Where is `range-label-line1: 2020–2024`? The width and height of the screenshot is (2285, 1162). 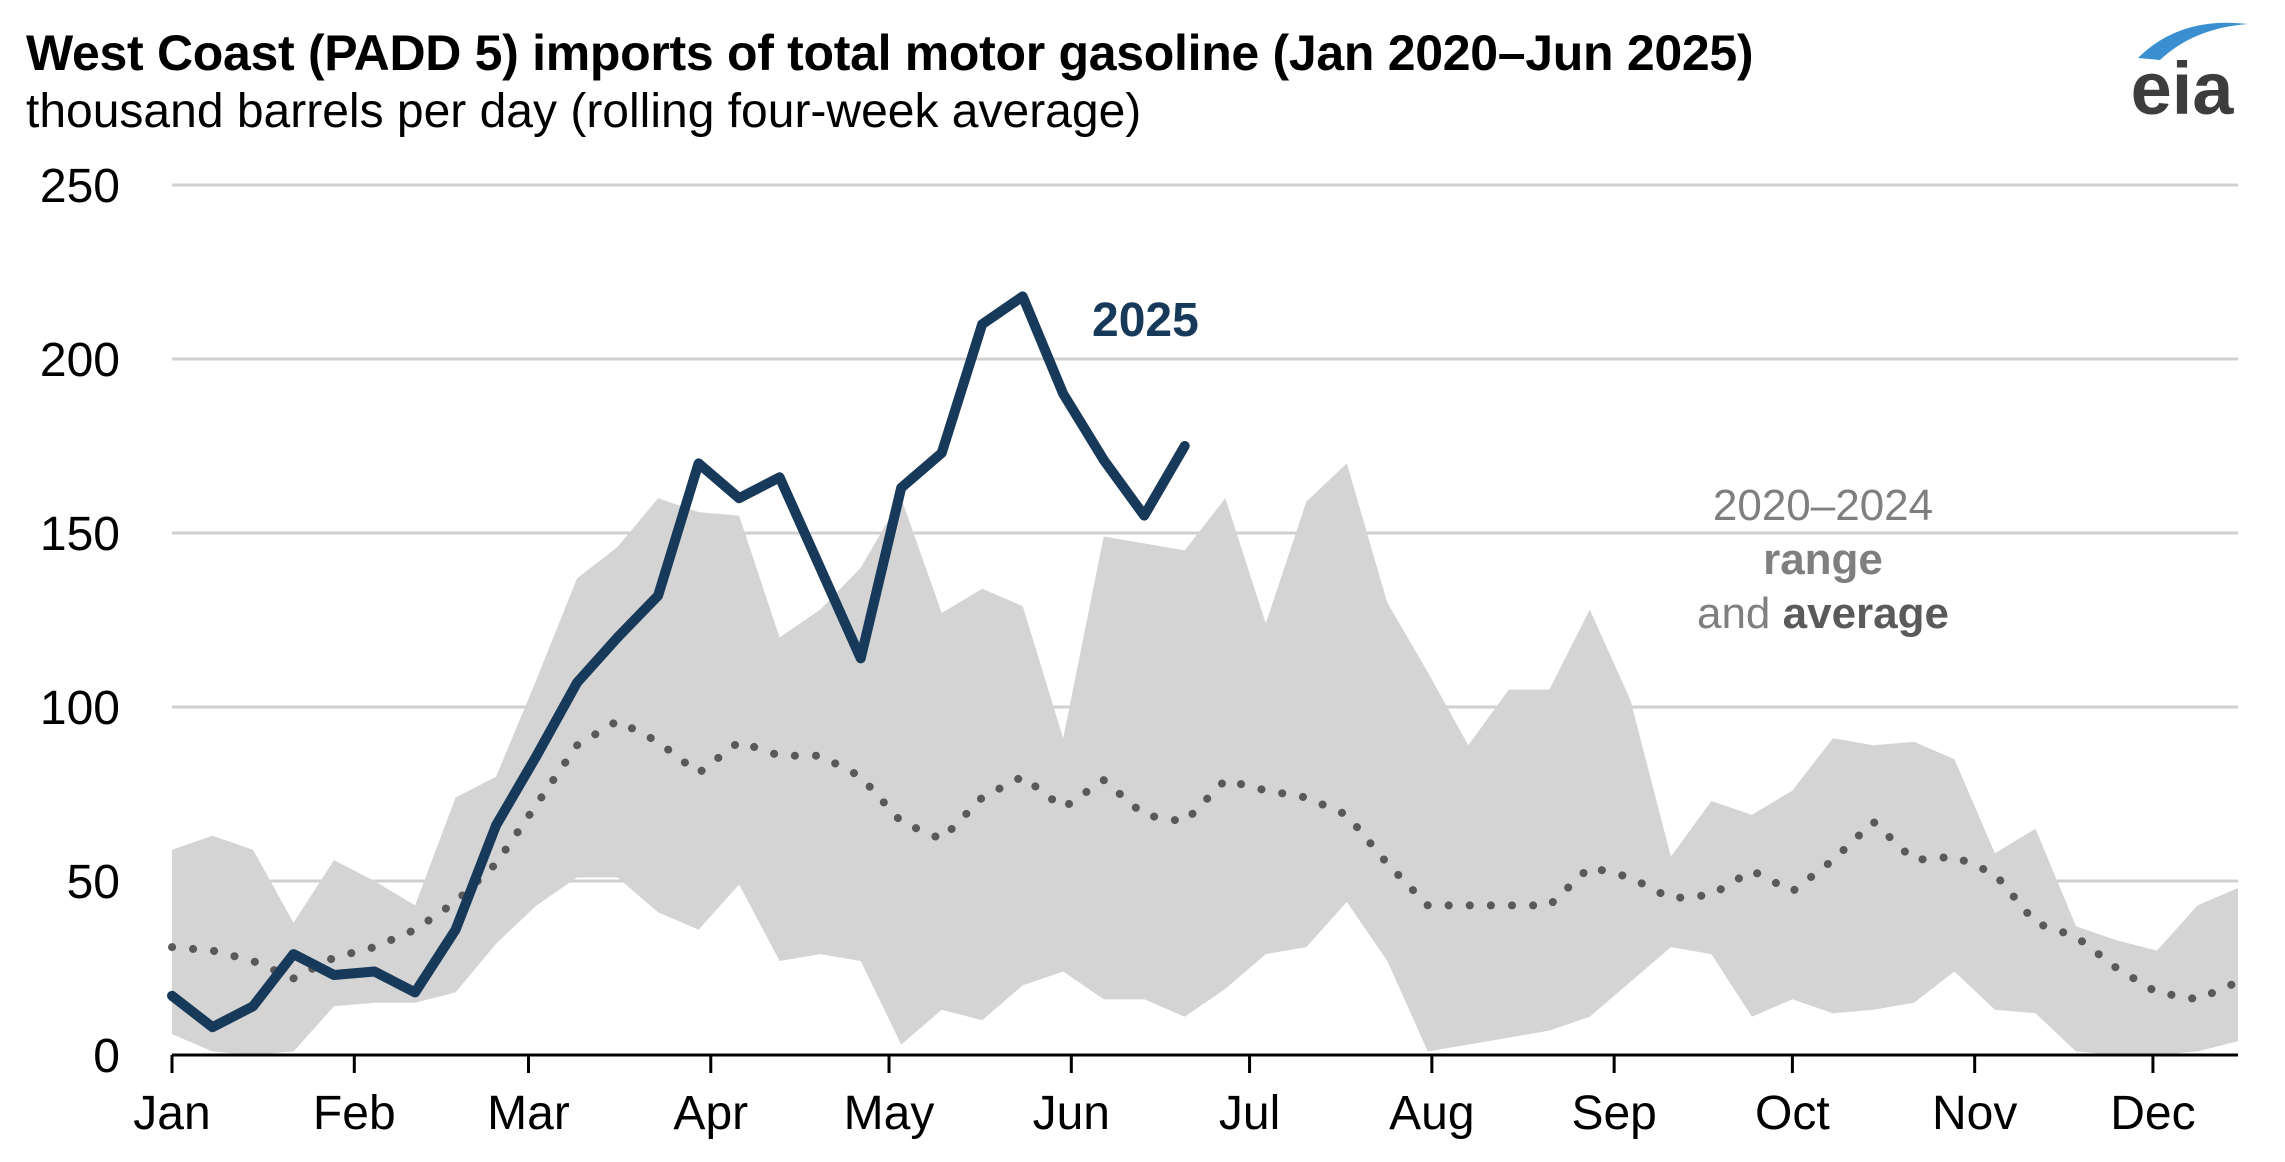 range-label-line1: 2020–2024 is located at coordinates (1823, 505).